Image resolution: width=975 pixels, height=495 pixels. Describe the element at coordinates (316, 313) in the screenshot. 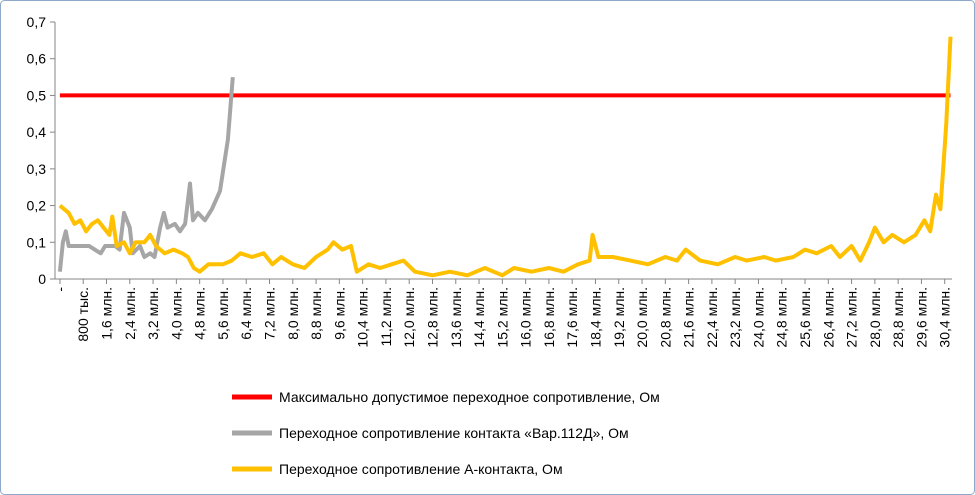

I see `x-tick-label: 8,8 млн.` at that location.